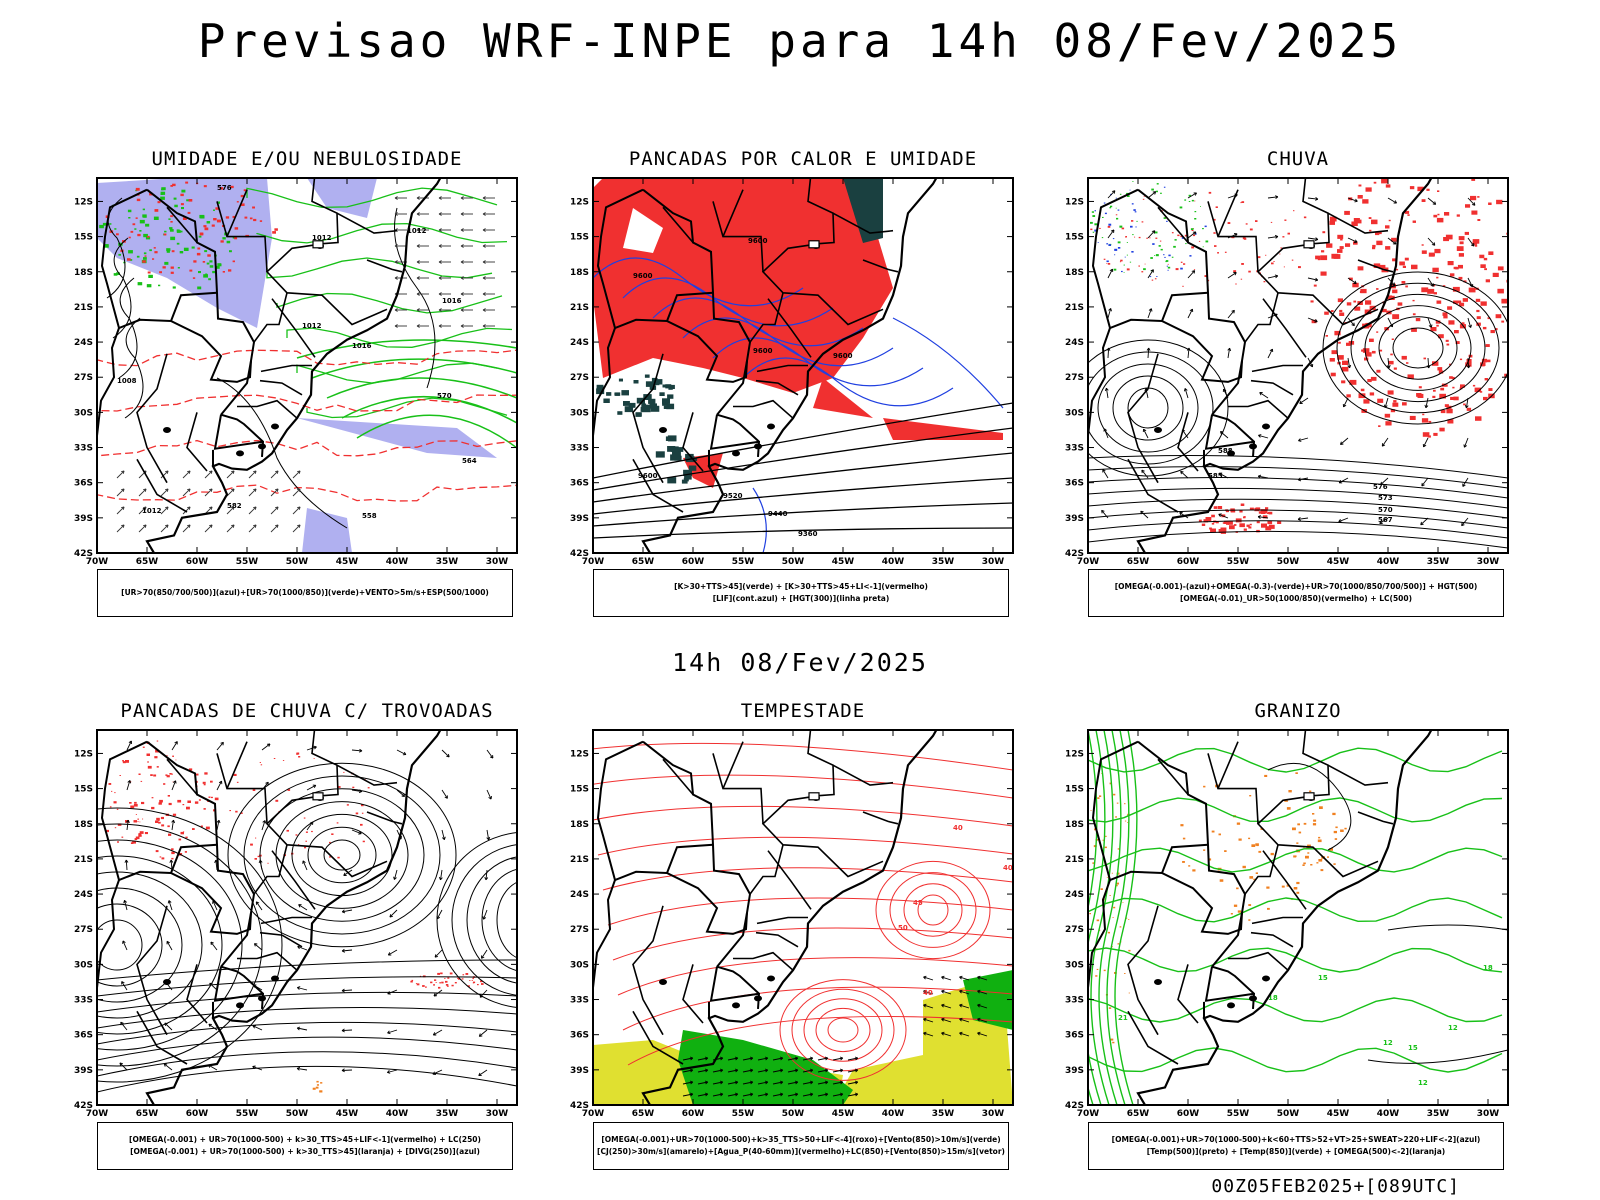 The width and height of the screenshot is (1600, 1200). Describe the element at coordinates (743, 1114) in the screenshot. I see `lon-label: 55W` at that location.